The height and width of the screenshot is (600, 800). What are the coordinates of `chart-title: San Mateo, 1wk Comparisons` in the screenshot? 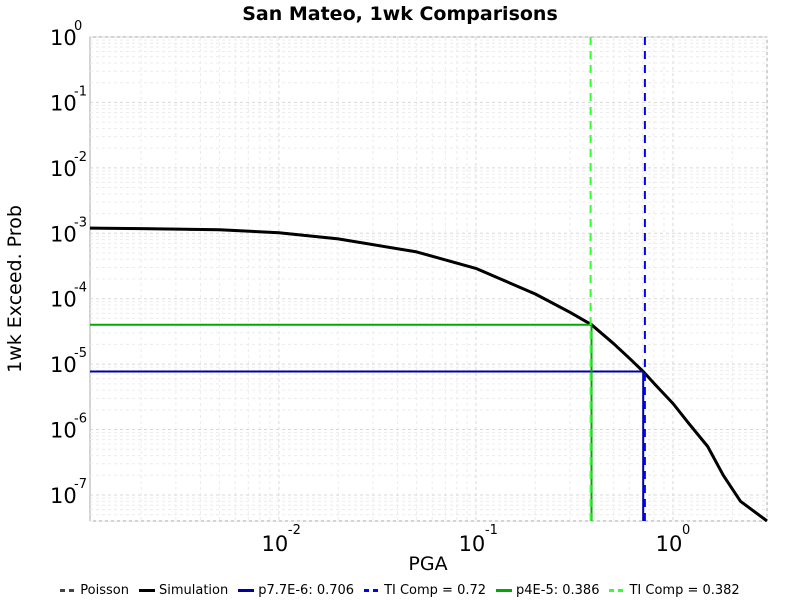 It's located at (400, 14).